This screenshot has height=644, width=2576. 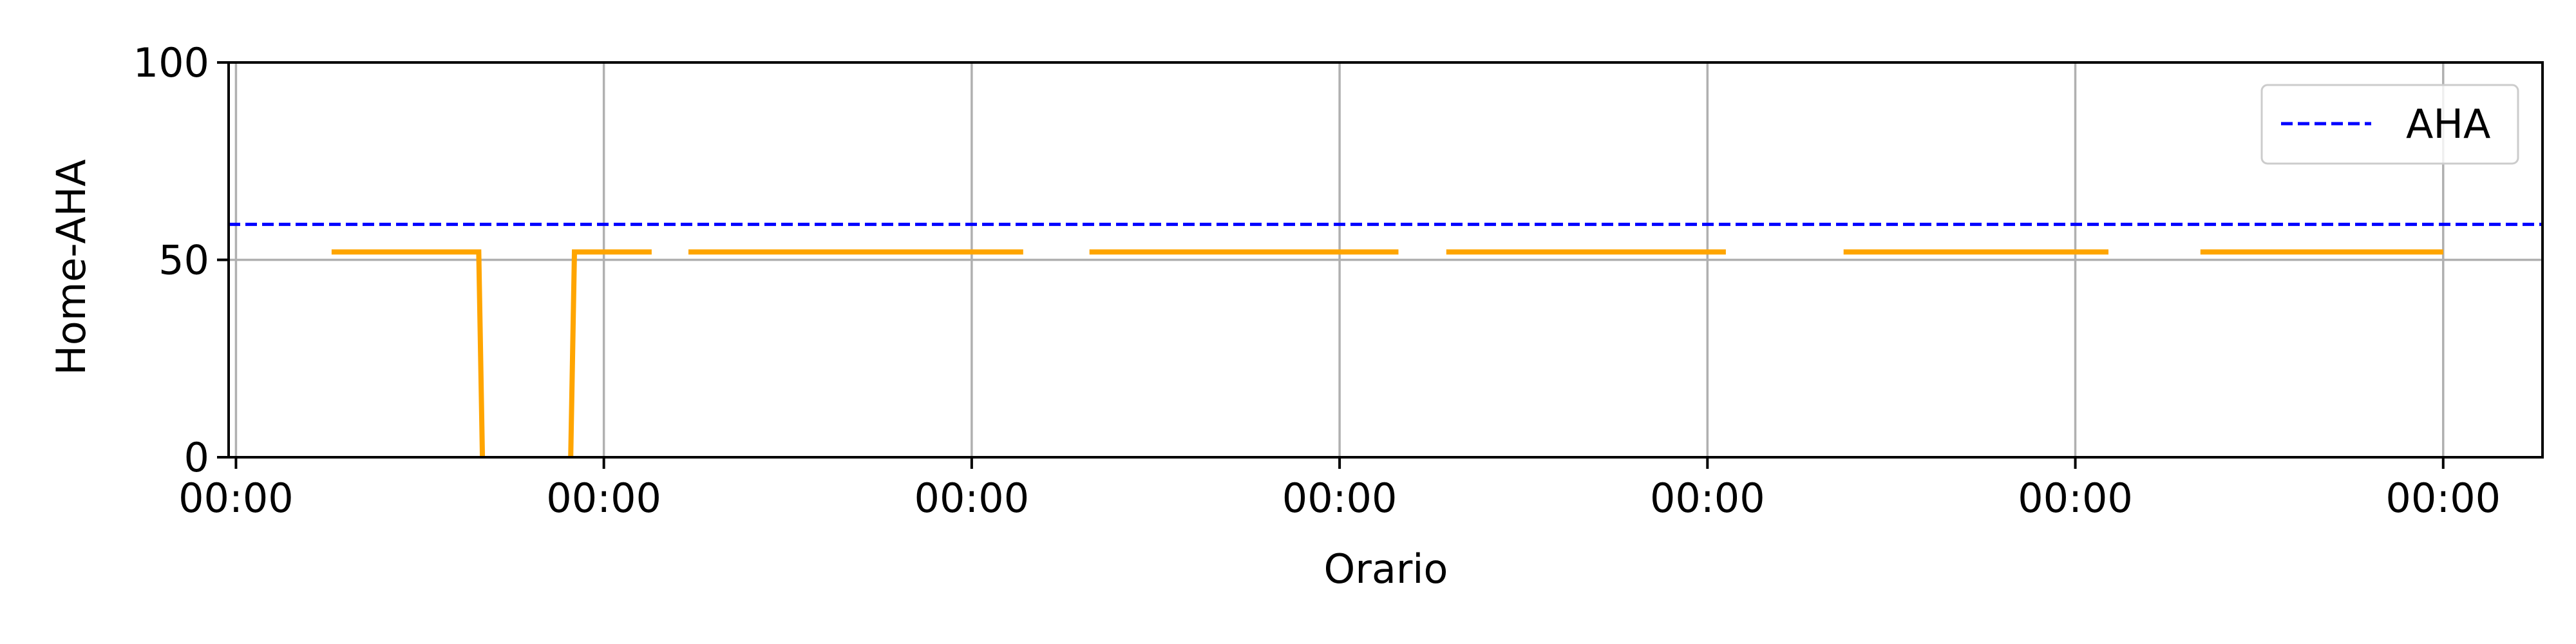 What do you see at coordinates (1386, 569) in the screenshot?
I see `x-axis-title: Orario` at bounding box center [1386, 569].